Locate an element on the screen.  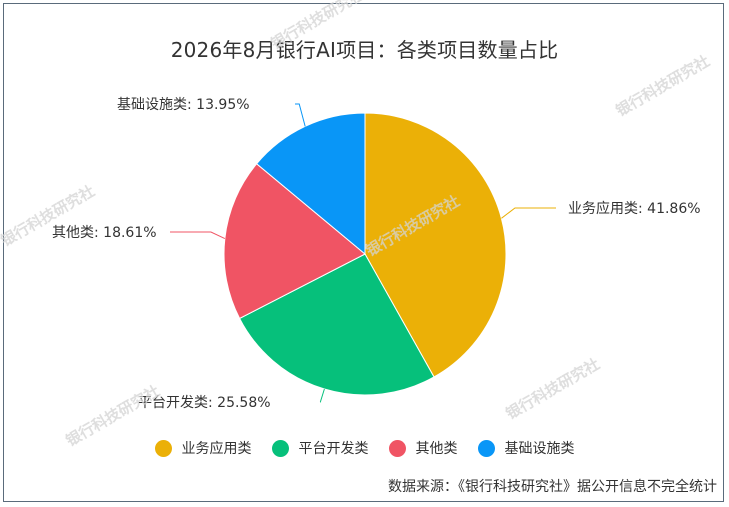
legend-item-infrastructure: 基础设施类 is located at coordinates (526, 448).